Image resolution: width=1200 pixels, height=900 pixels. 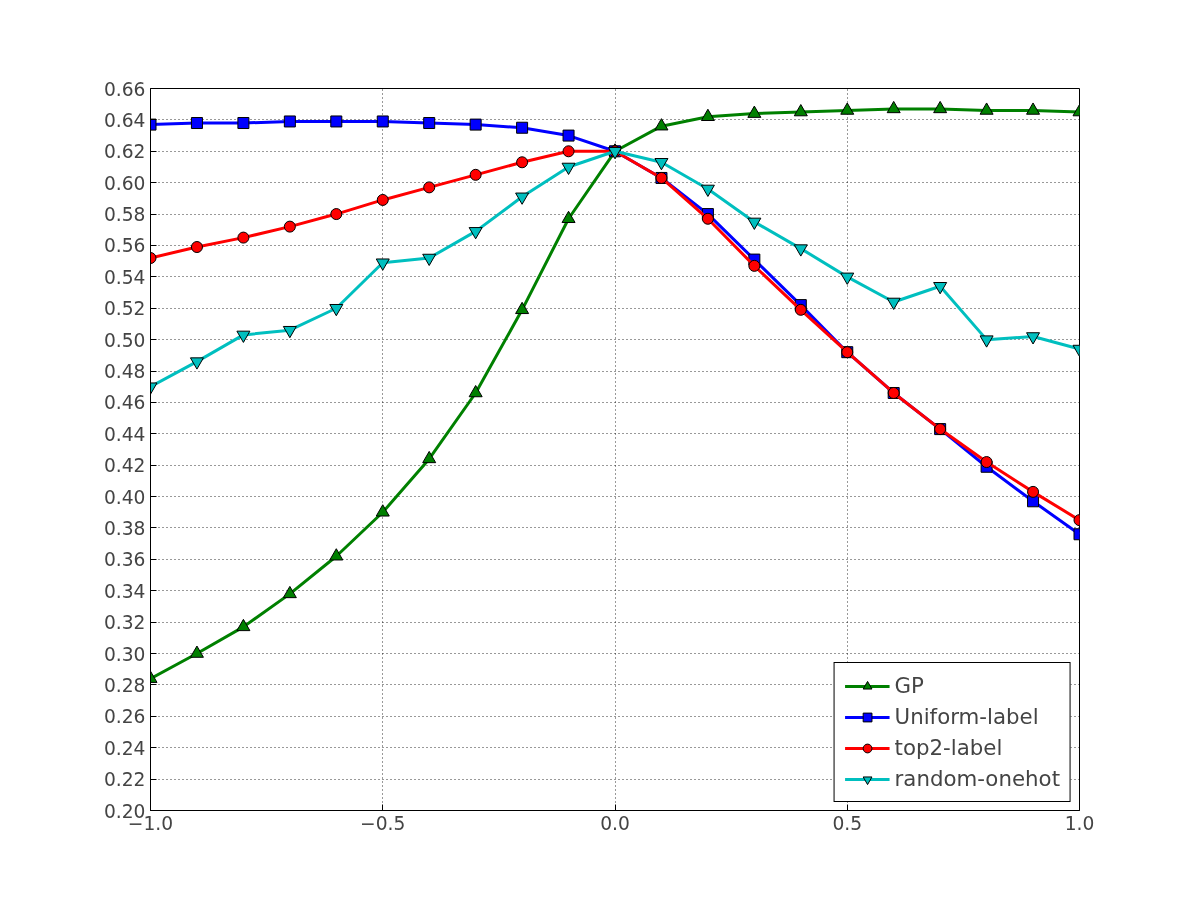 What do you see at coordinates (124, 497) in the screenshot?
I see `y-tick-label: 0.40` at bounding box center [124, 497].